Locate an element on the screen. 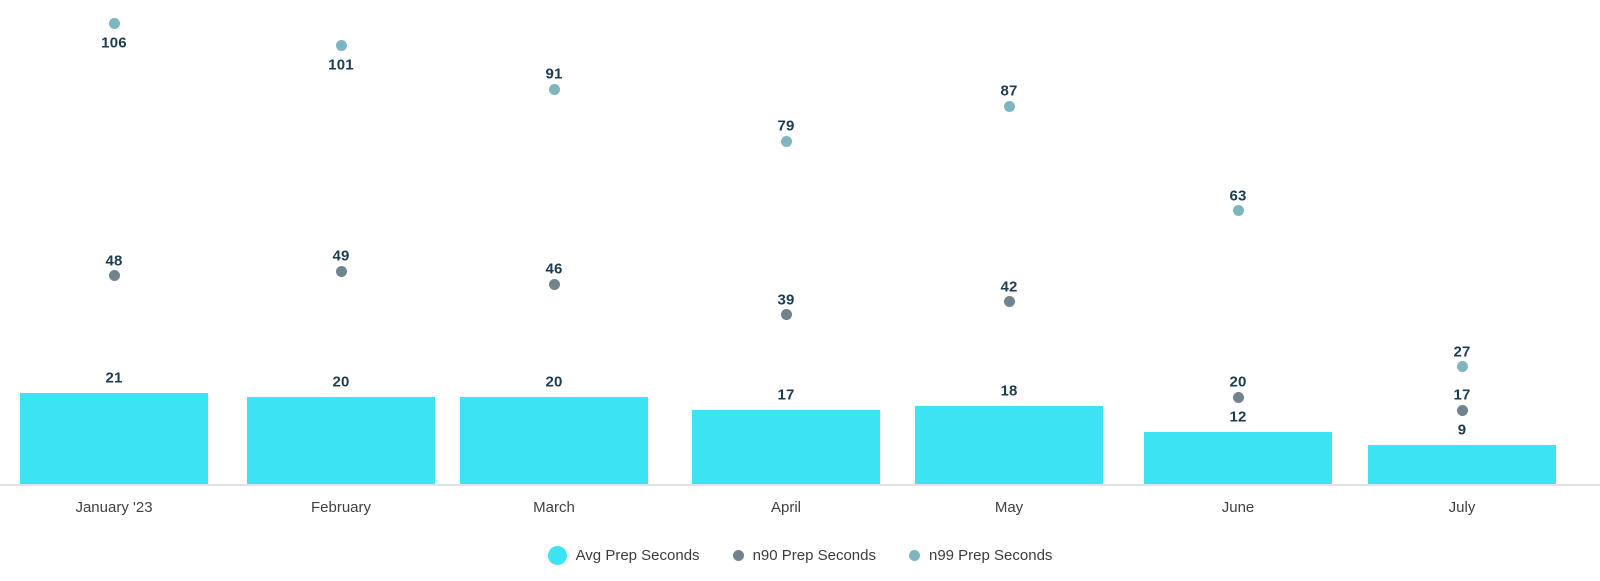  x-axis-label: January '23 is located at coordinates (114, 507).